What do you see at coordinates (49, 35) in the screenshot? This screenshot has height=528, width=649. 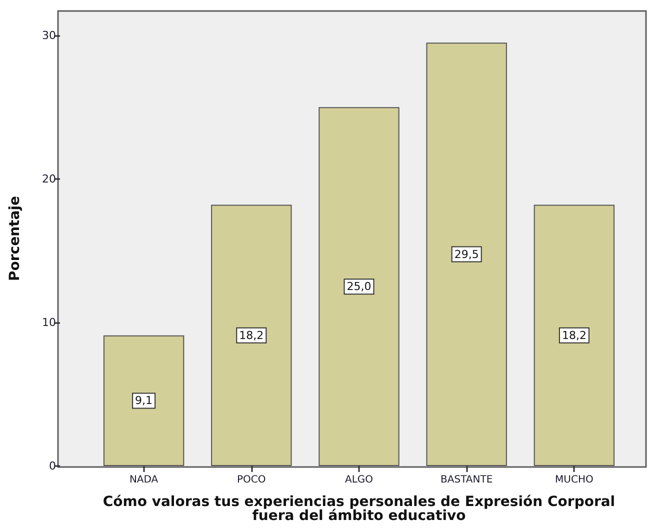 I see `y-tick-label: 30` at bounding box center [49, 35].